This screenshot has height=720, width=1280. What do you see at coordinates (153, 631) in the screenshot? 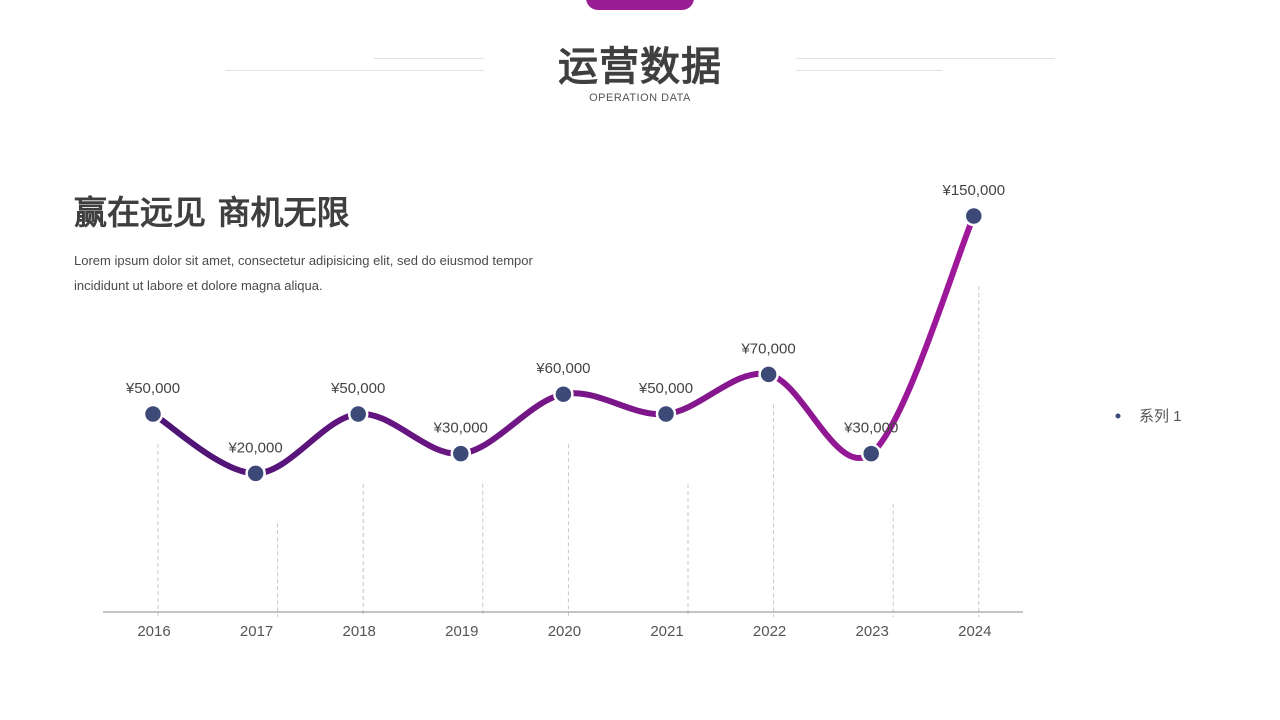
I see `x-tick-label-2016: 2016` at bounding box center [153, 631].